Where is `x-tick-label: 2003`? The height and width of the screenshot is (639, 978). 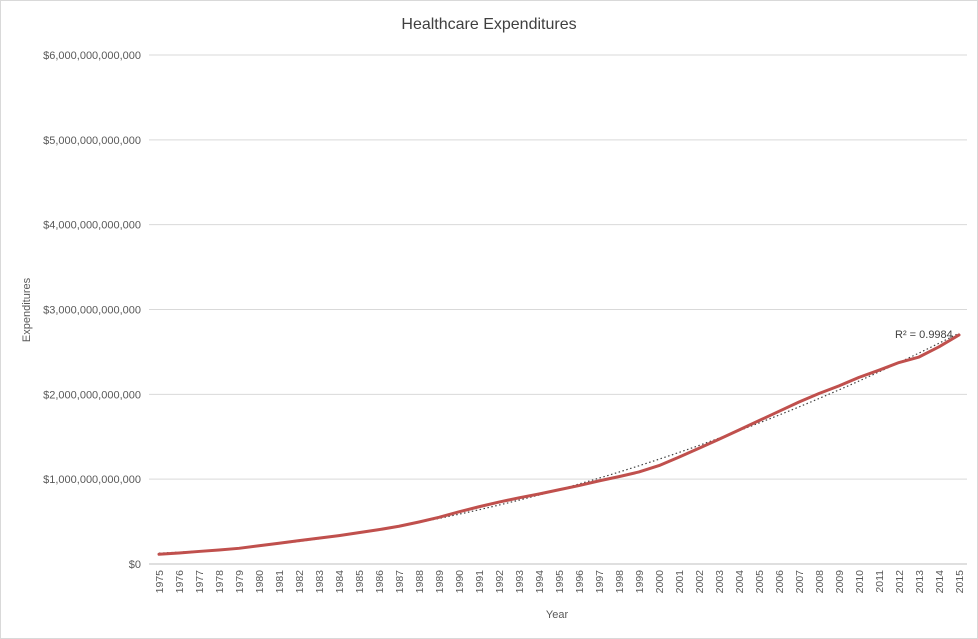
x-tick-label: 2003 is located at coordinates (720, 582).